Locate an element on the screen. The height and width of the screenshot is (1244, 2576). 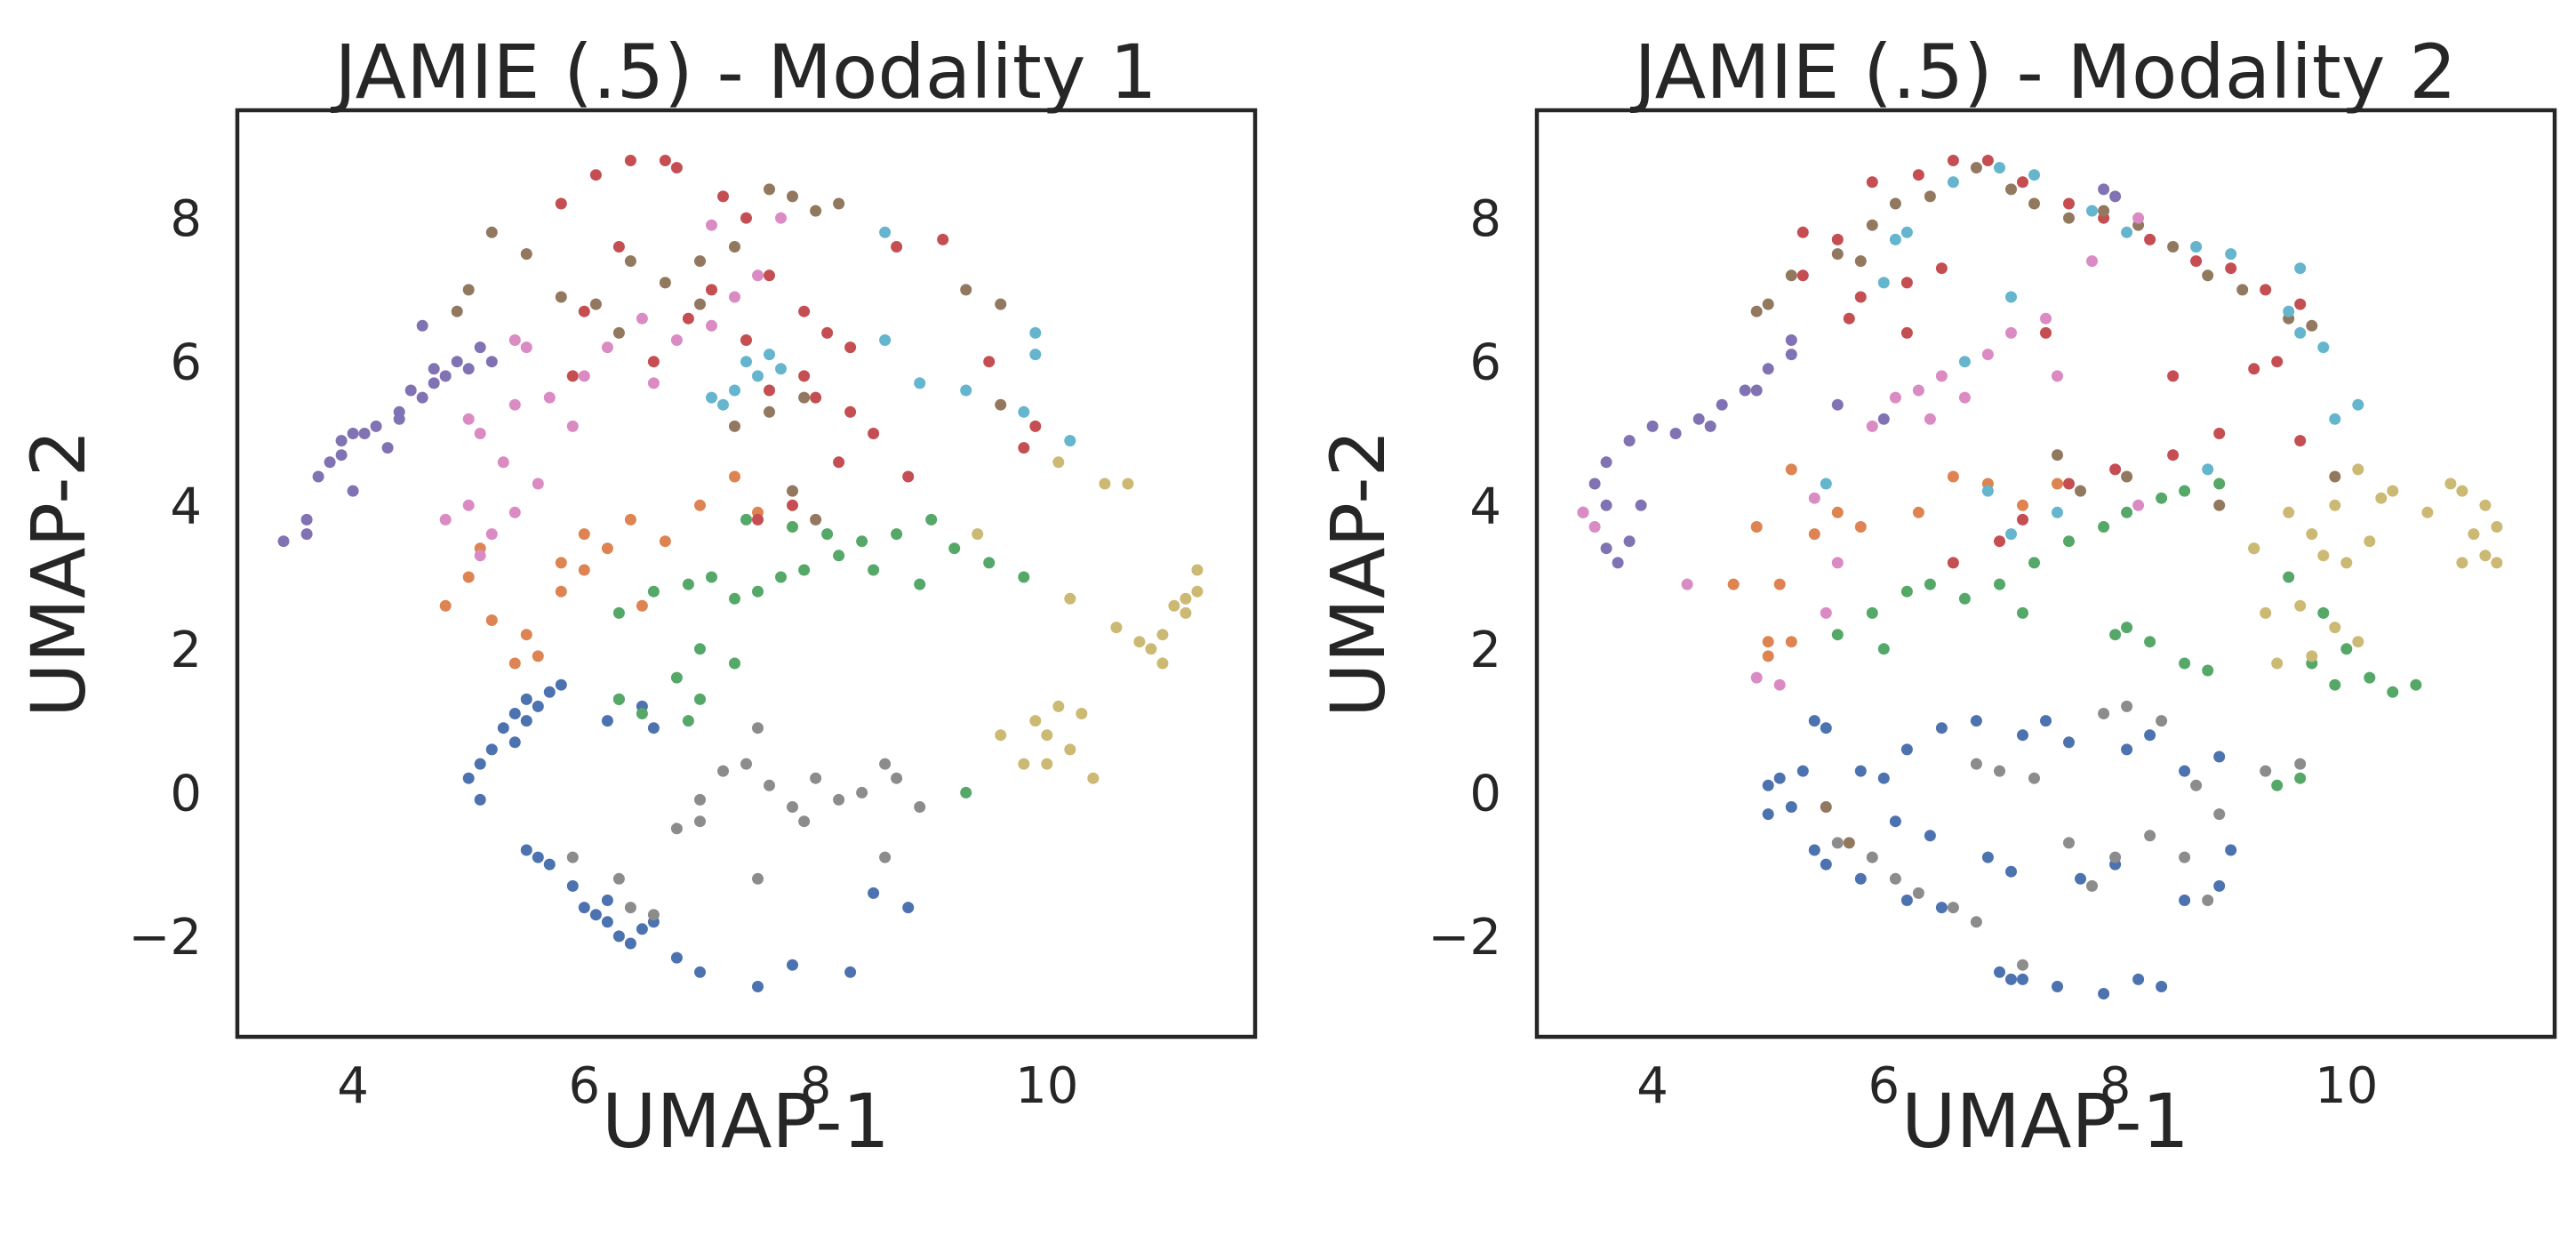
y-axis-label: UMAP-2 is located at coordinates (58, 573).